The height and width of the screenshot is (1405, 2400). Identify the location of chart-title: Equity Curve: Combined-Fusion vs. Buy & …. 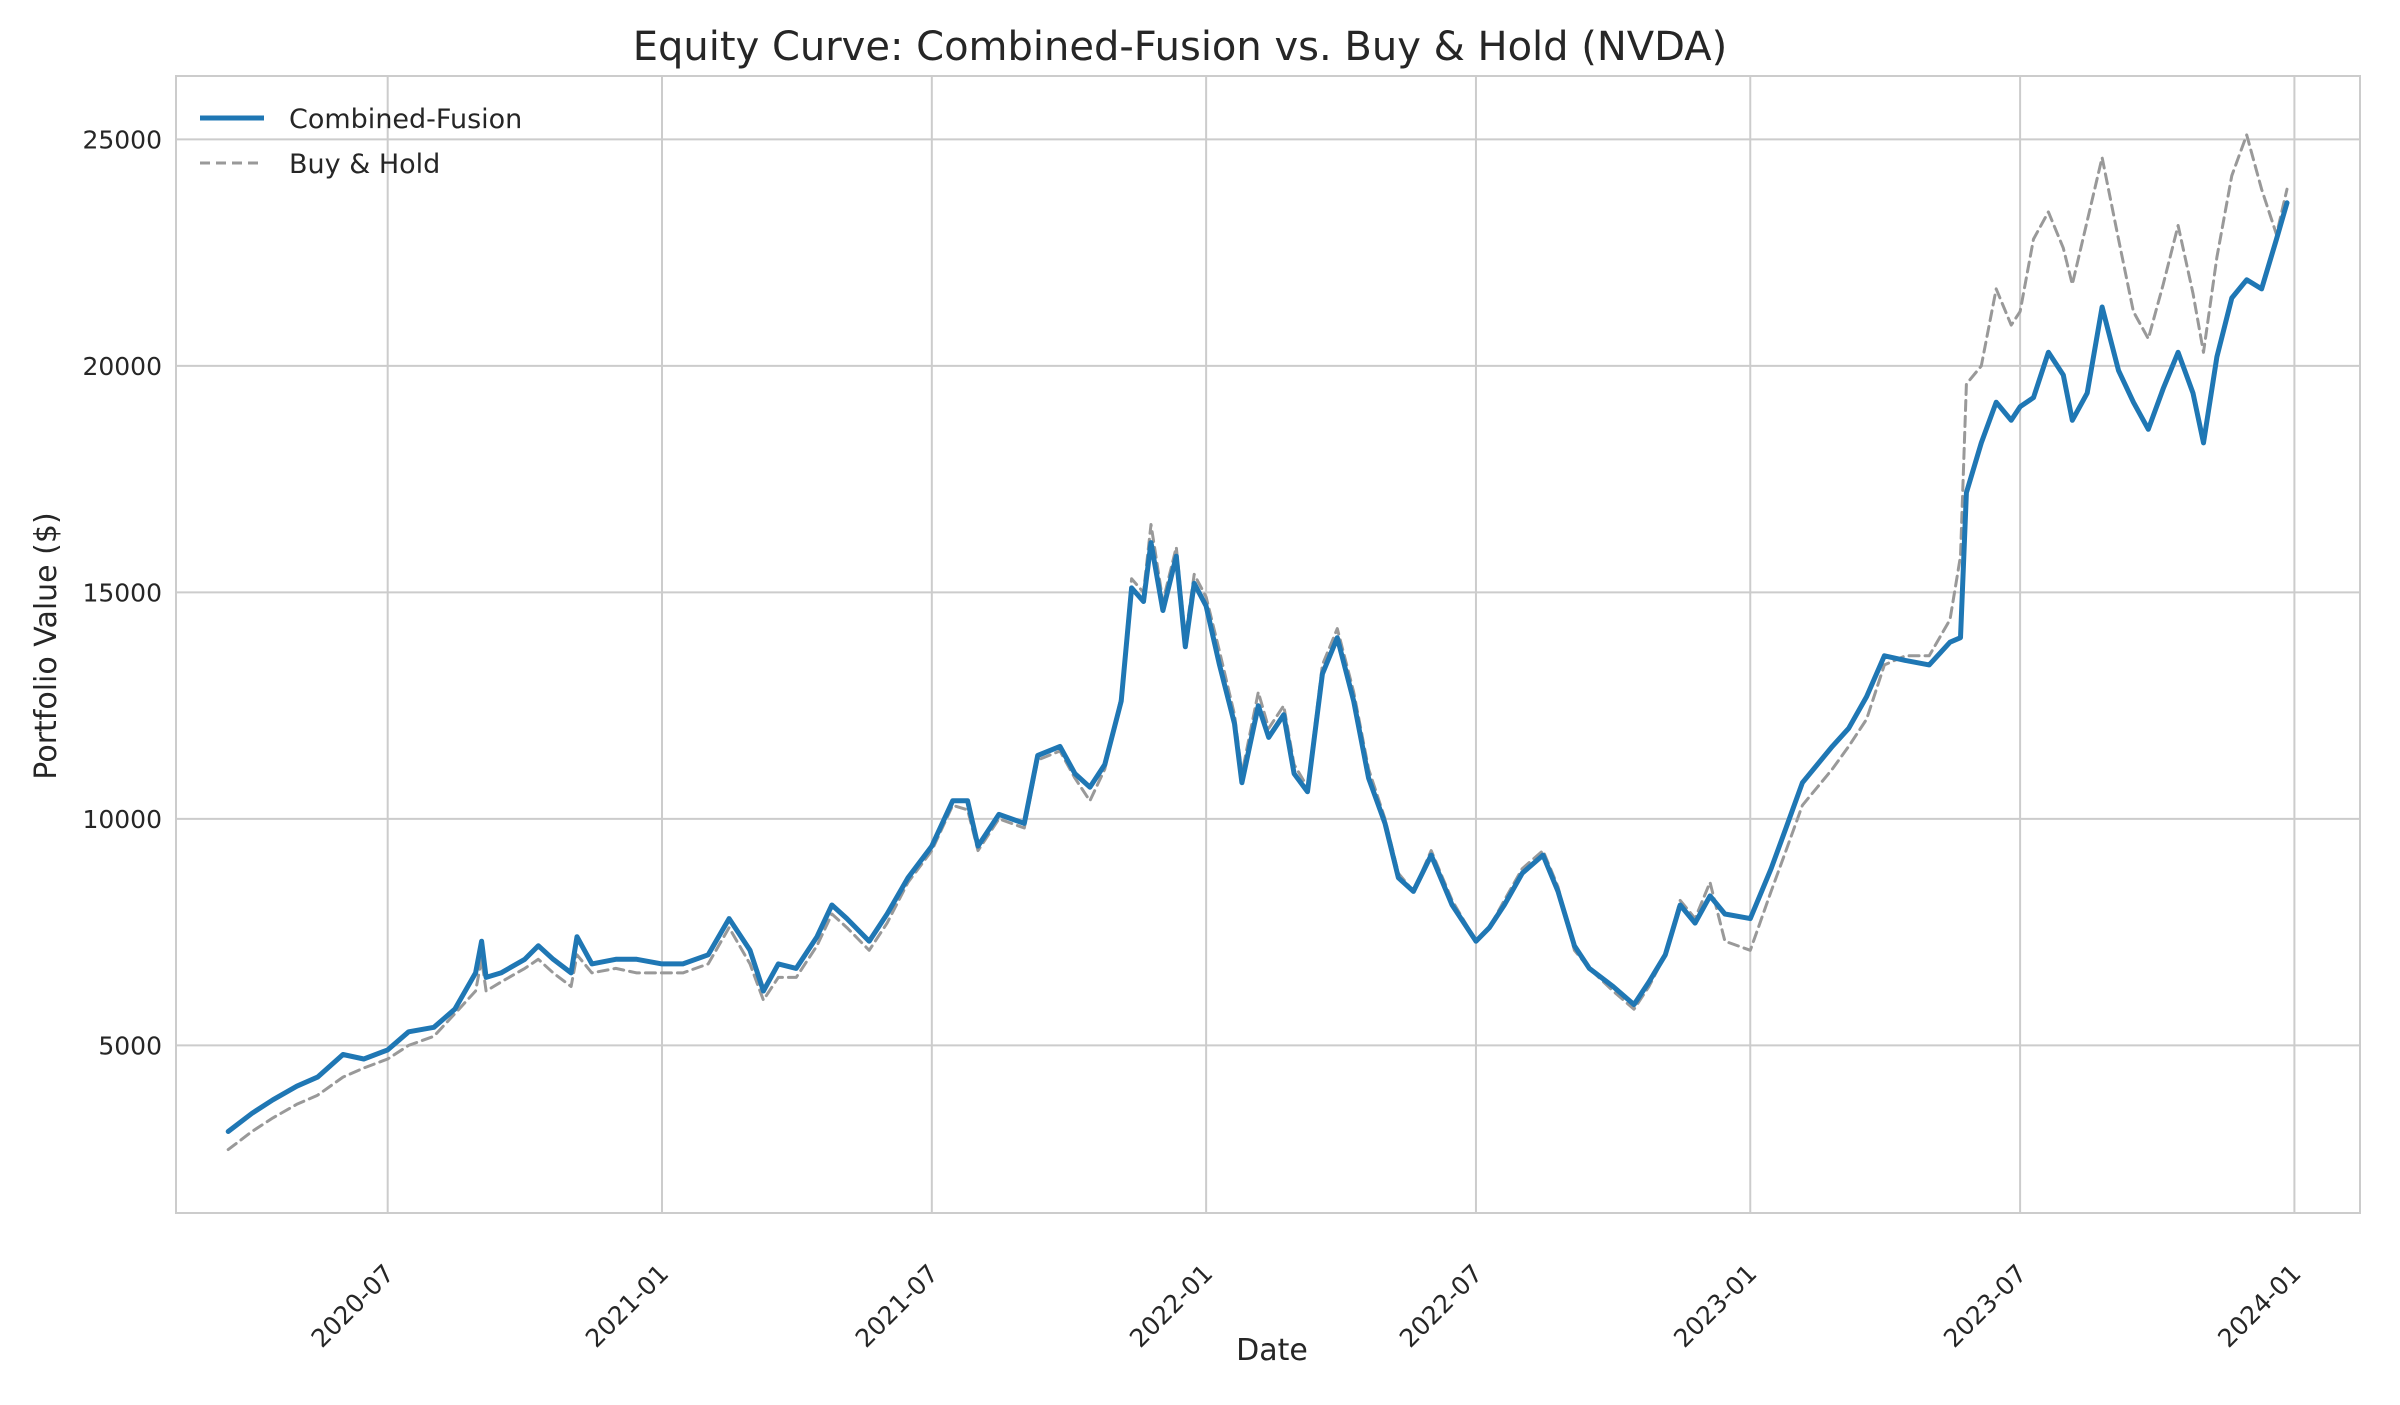
(1180, 47).